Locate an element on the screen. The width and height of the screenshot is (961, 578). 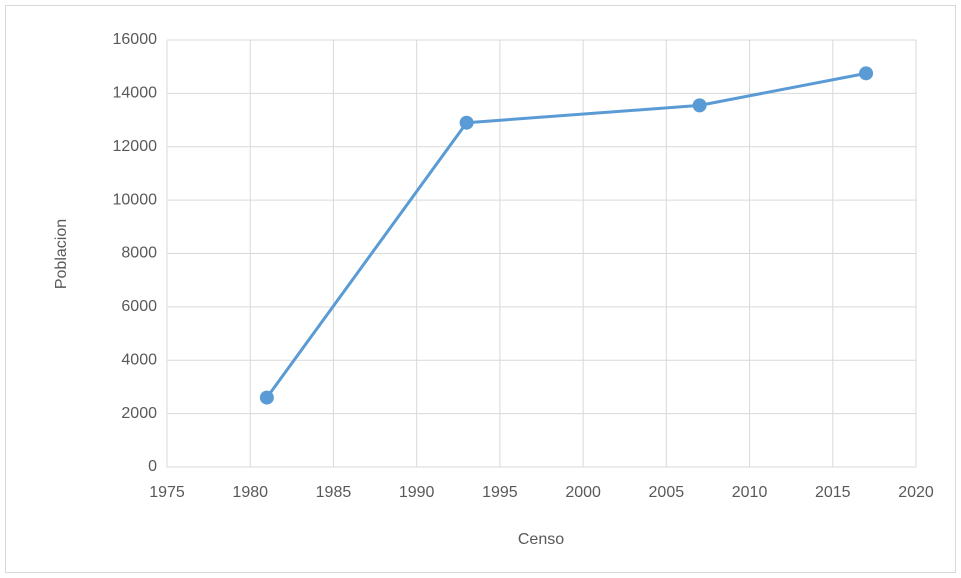
y-axis-label: Poblacion is located at coordinates (61, 254).